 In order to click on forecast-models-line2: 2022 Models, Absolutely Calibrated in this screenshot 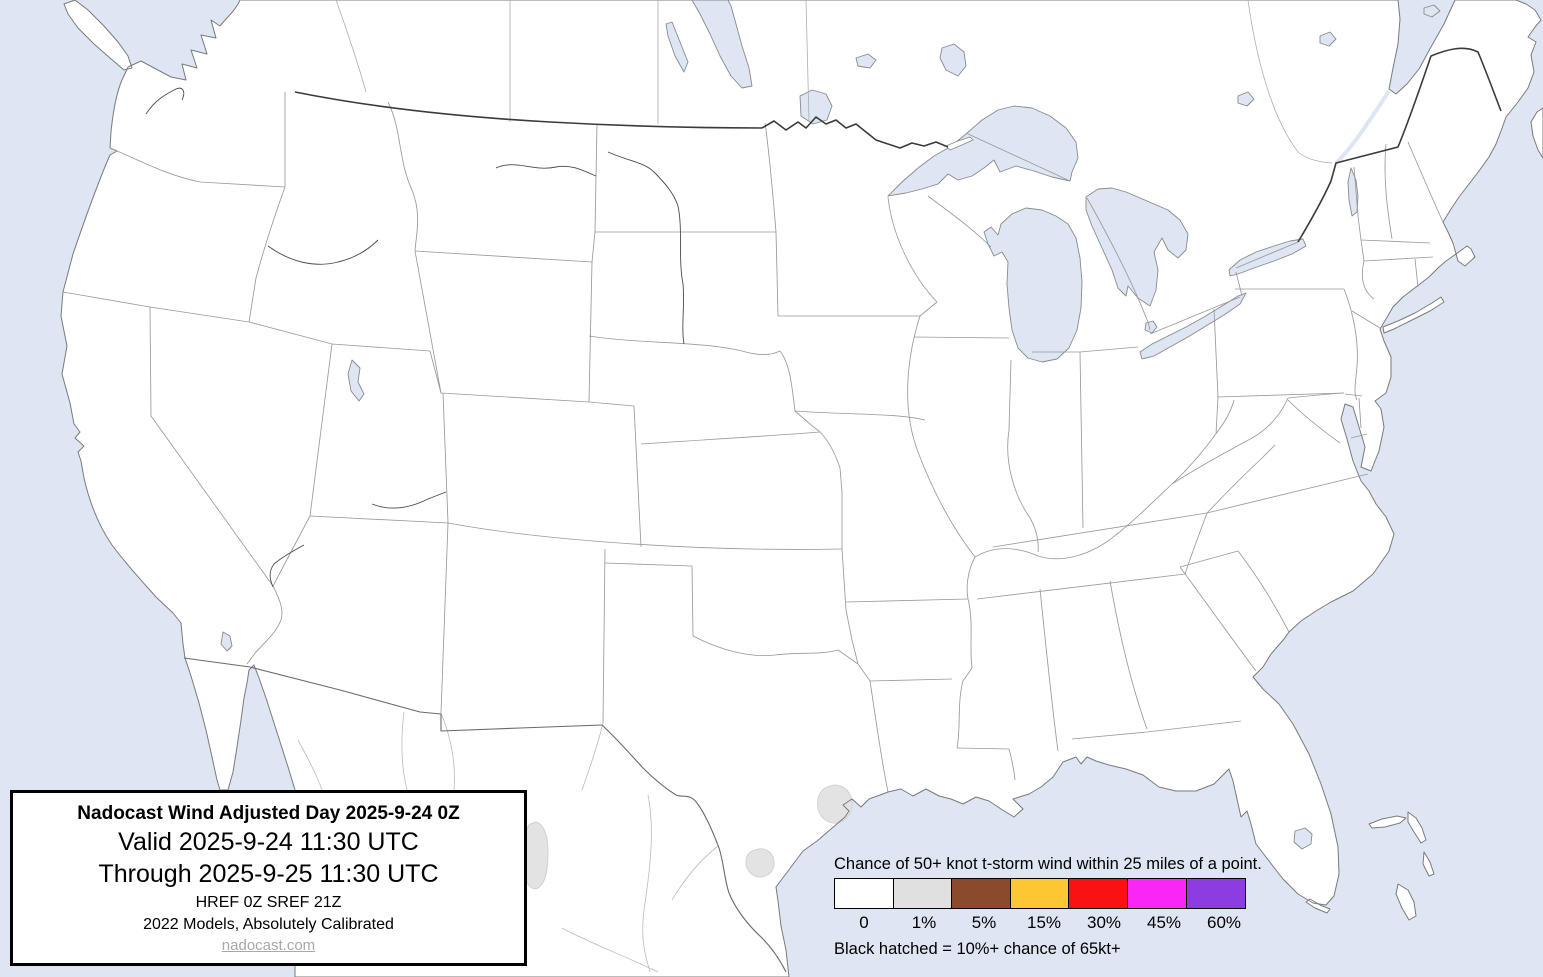, I will do `click(268, 924)`.